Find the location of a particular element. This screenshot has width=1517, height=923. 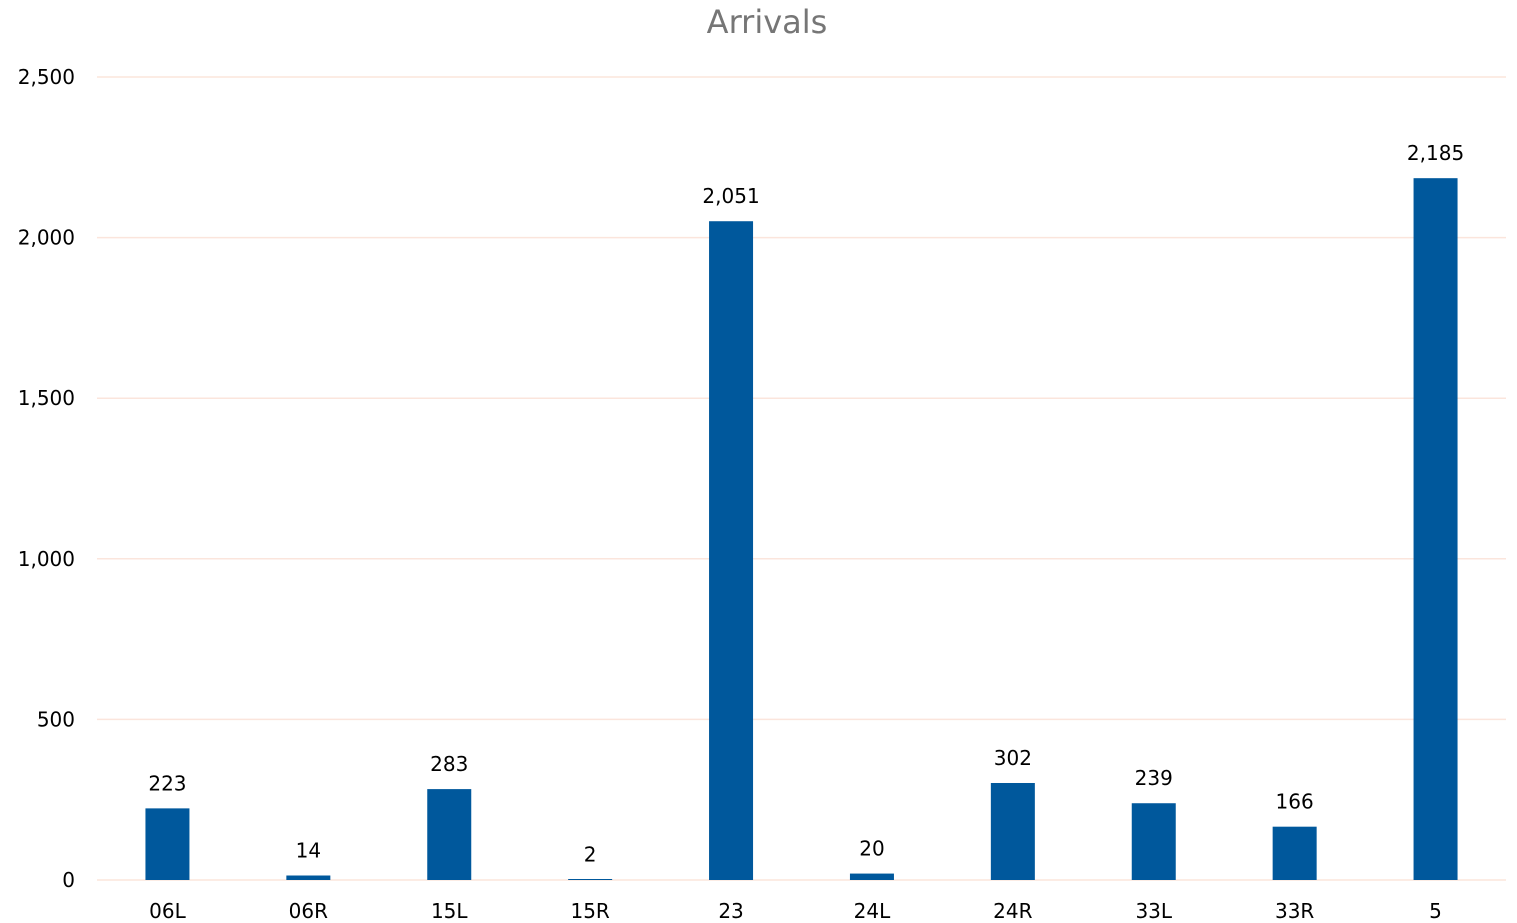

bar-33R is located at coordinates (1294, 853).